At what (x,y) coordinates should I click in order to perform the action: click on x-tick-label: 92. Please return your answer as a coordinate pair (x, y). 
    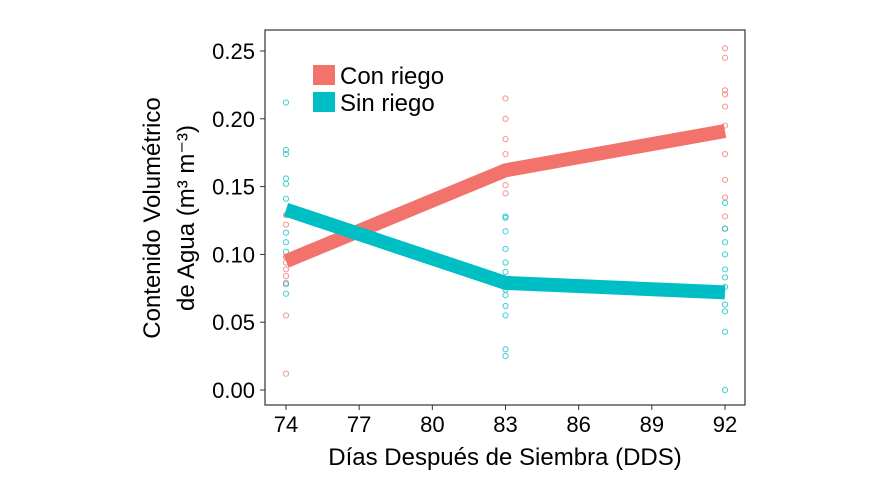
    Looking at the image, I should click on (725, 424).